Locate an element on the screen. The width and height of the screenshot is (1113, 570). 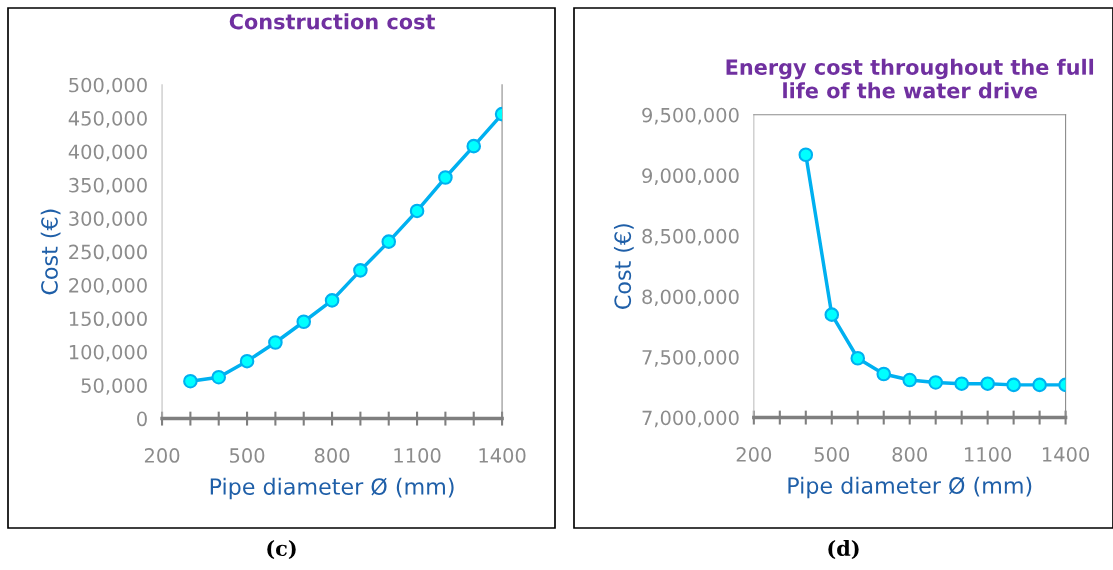
y-tick-label: 7,500,000 is located at coordinates (690, 358).